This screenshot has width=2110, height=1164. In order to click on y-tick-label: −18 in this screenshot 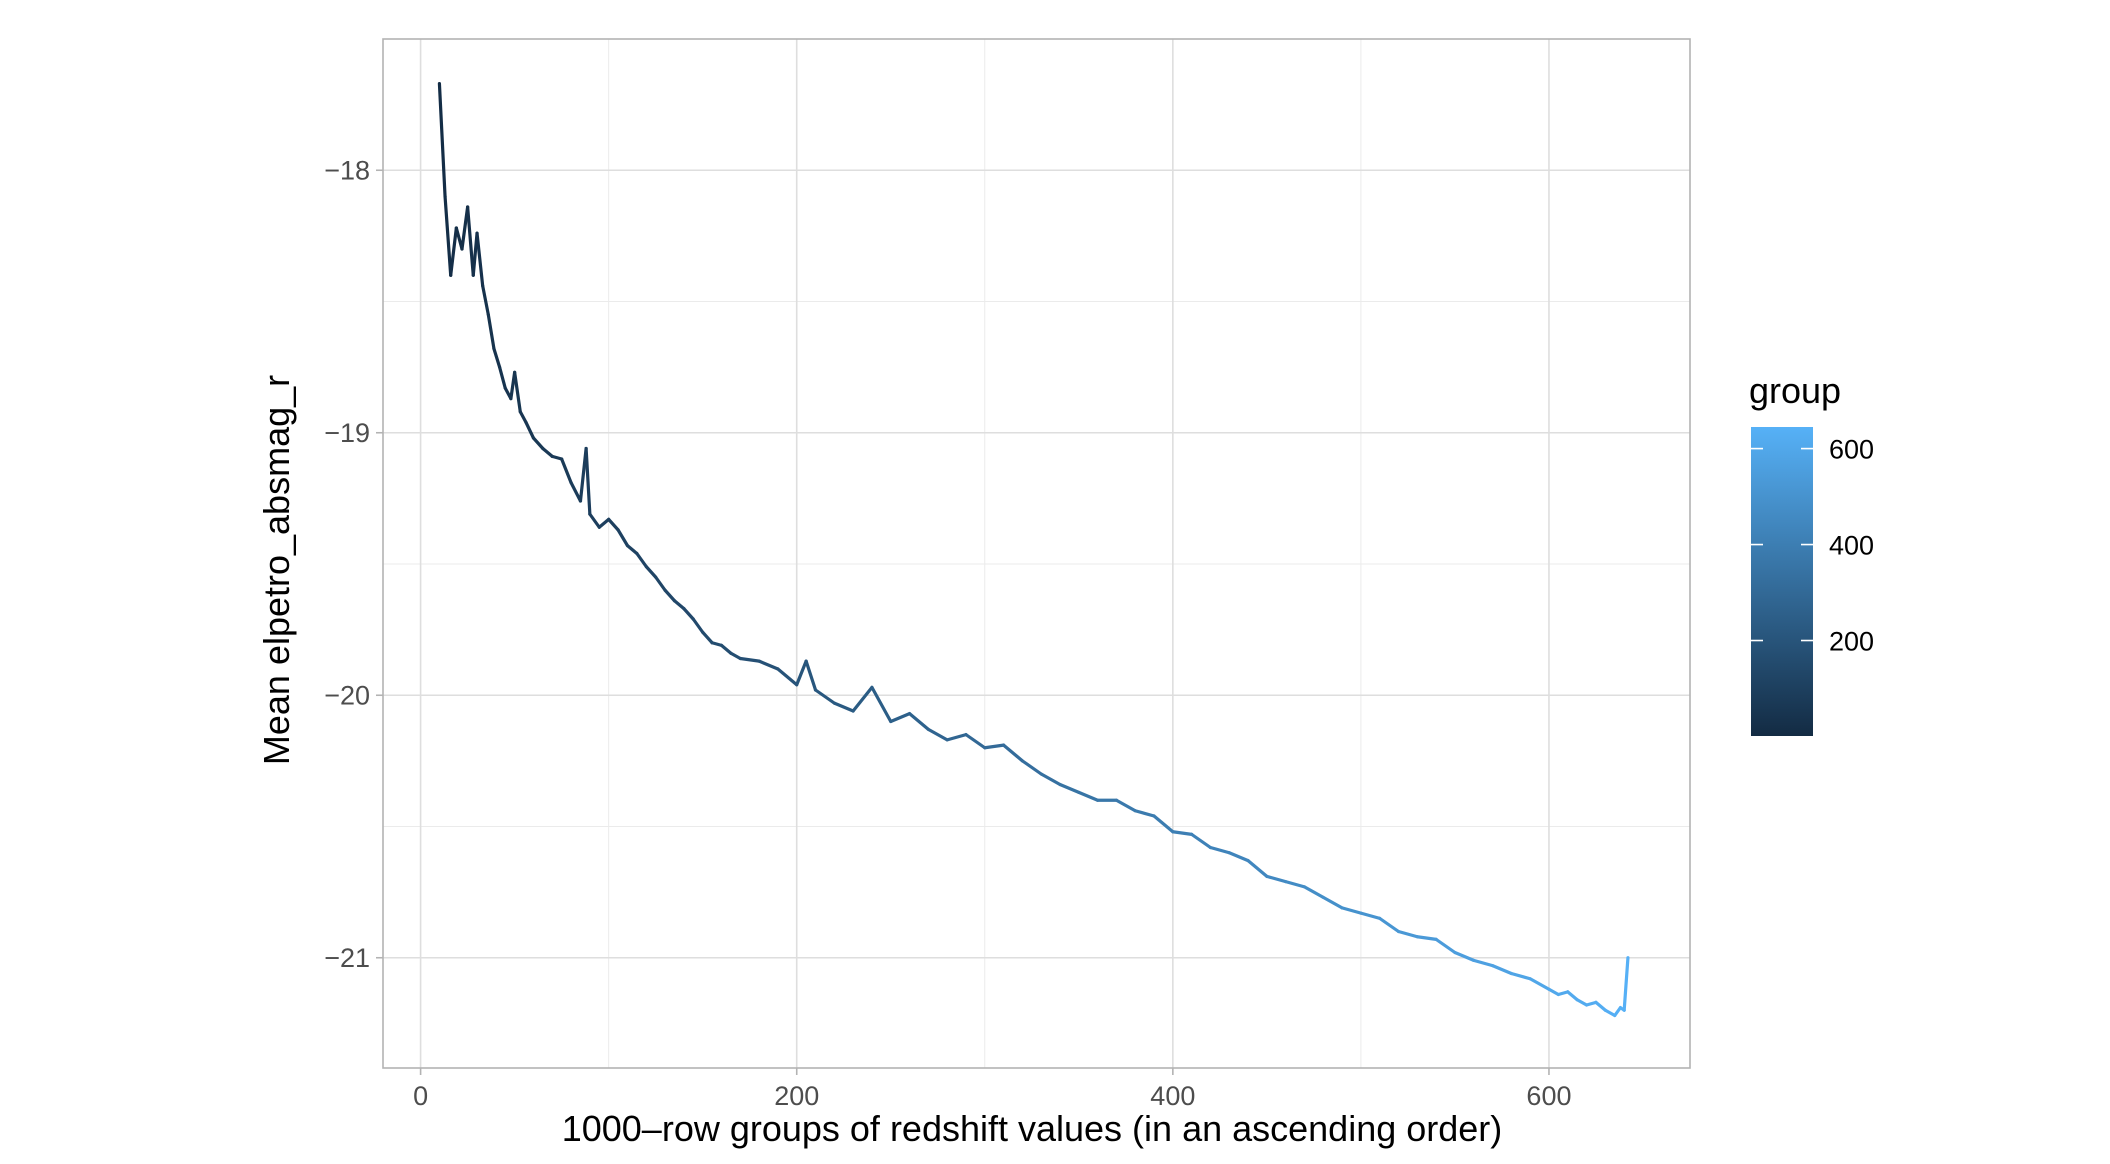, I will do `click(347, 170)`.